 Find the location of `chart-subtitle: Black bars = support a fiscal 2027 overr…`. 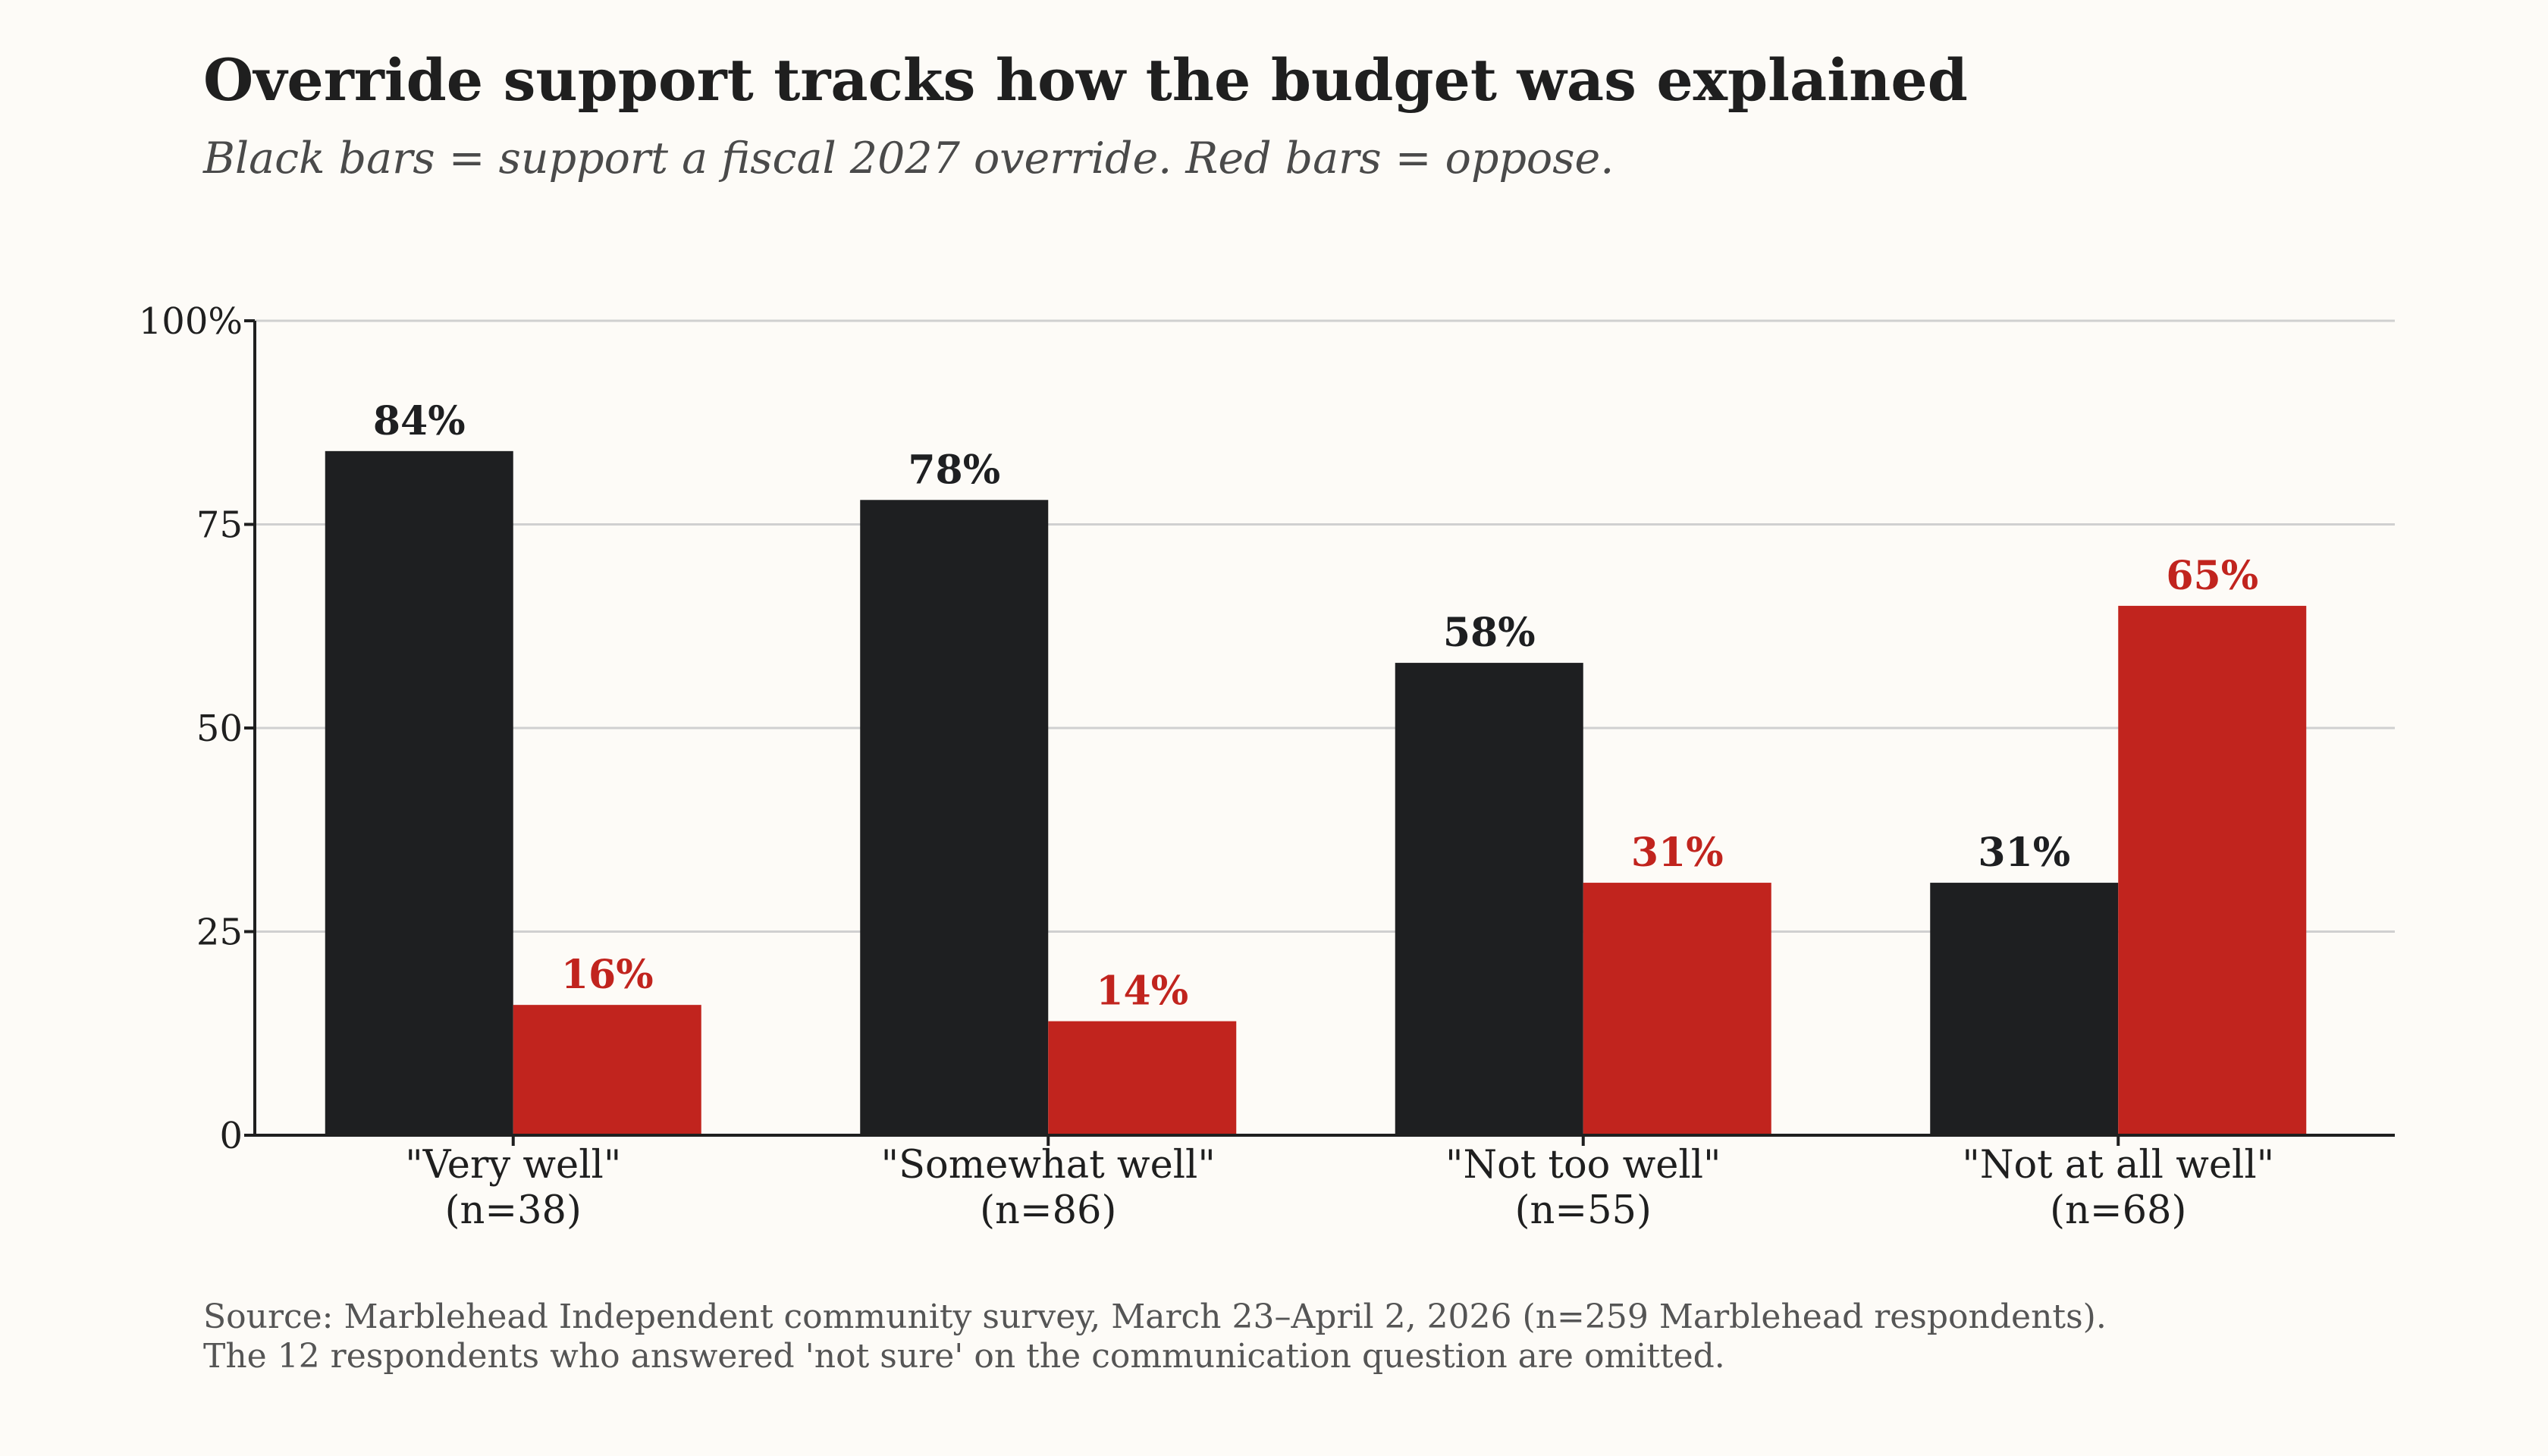

chart-subtitle: Black bars = support a fiscal 2027 overr… is located at coordinates (908, 158).